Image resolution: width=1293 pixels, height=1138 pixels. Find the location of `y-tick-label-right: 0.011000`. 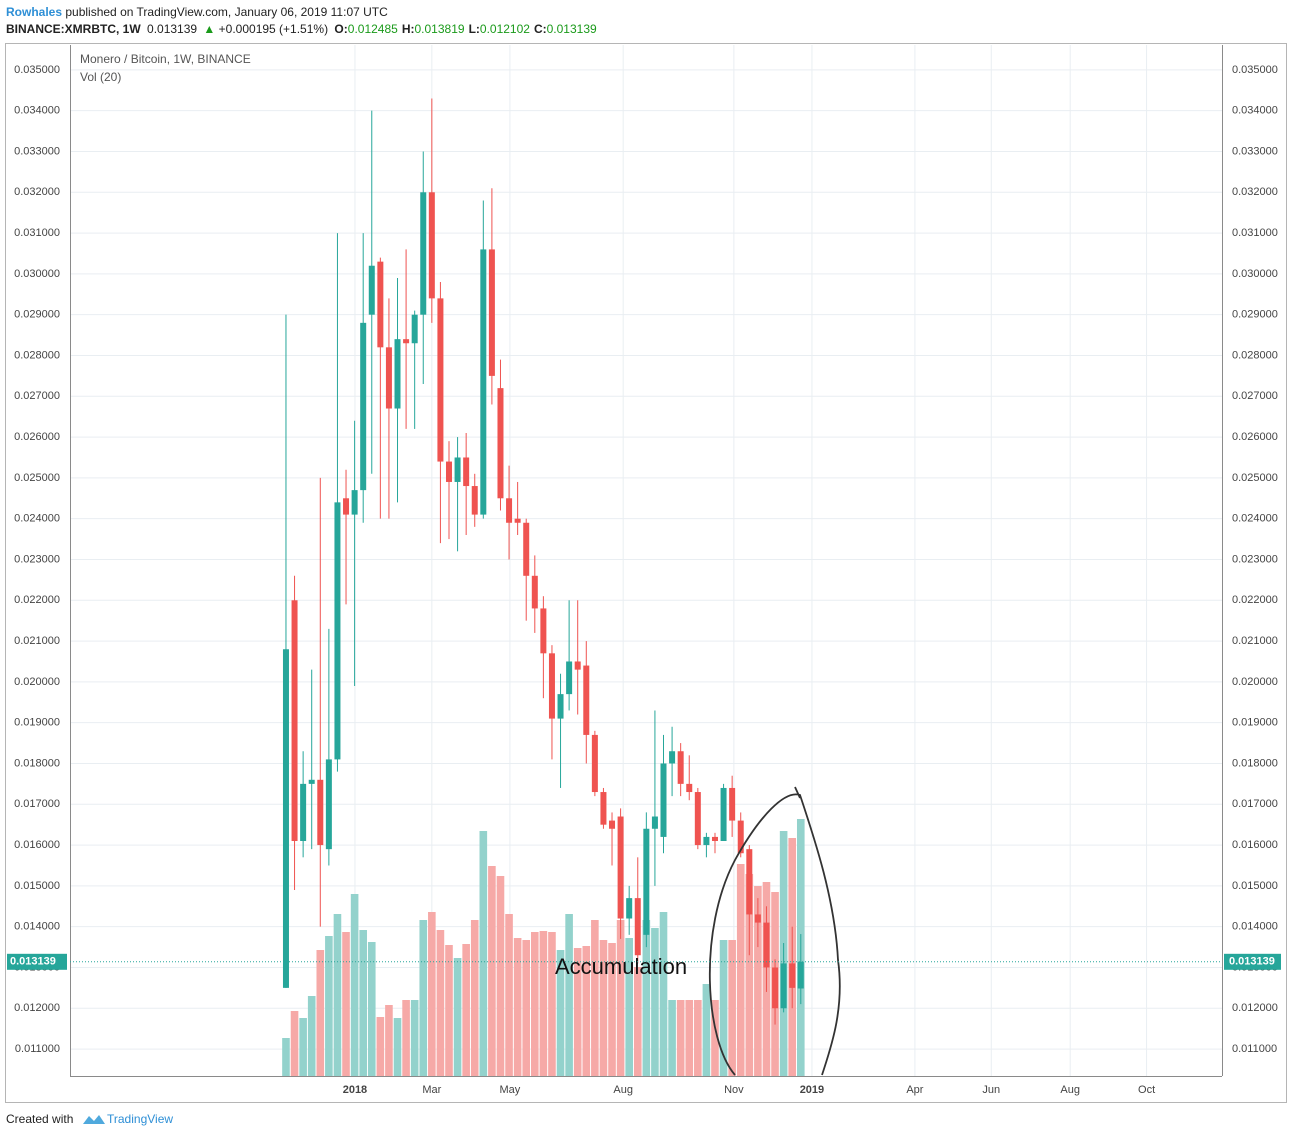

y-tick-label-right: 0.011000 is located at coordinates (1254, 1049).